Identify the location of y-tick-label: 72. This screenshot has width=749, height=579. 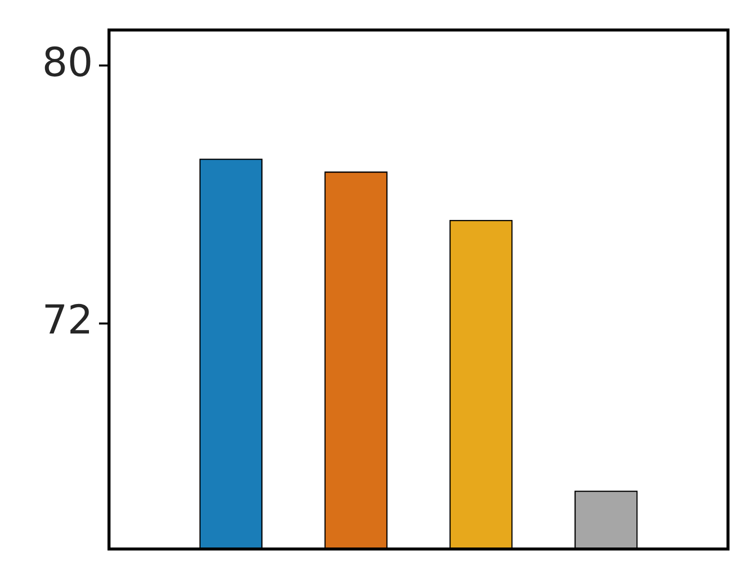
(67, 321).